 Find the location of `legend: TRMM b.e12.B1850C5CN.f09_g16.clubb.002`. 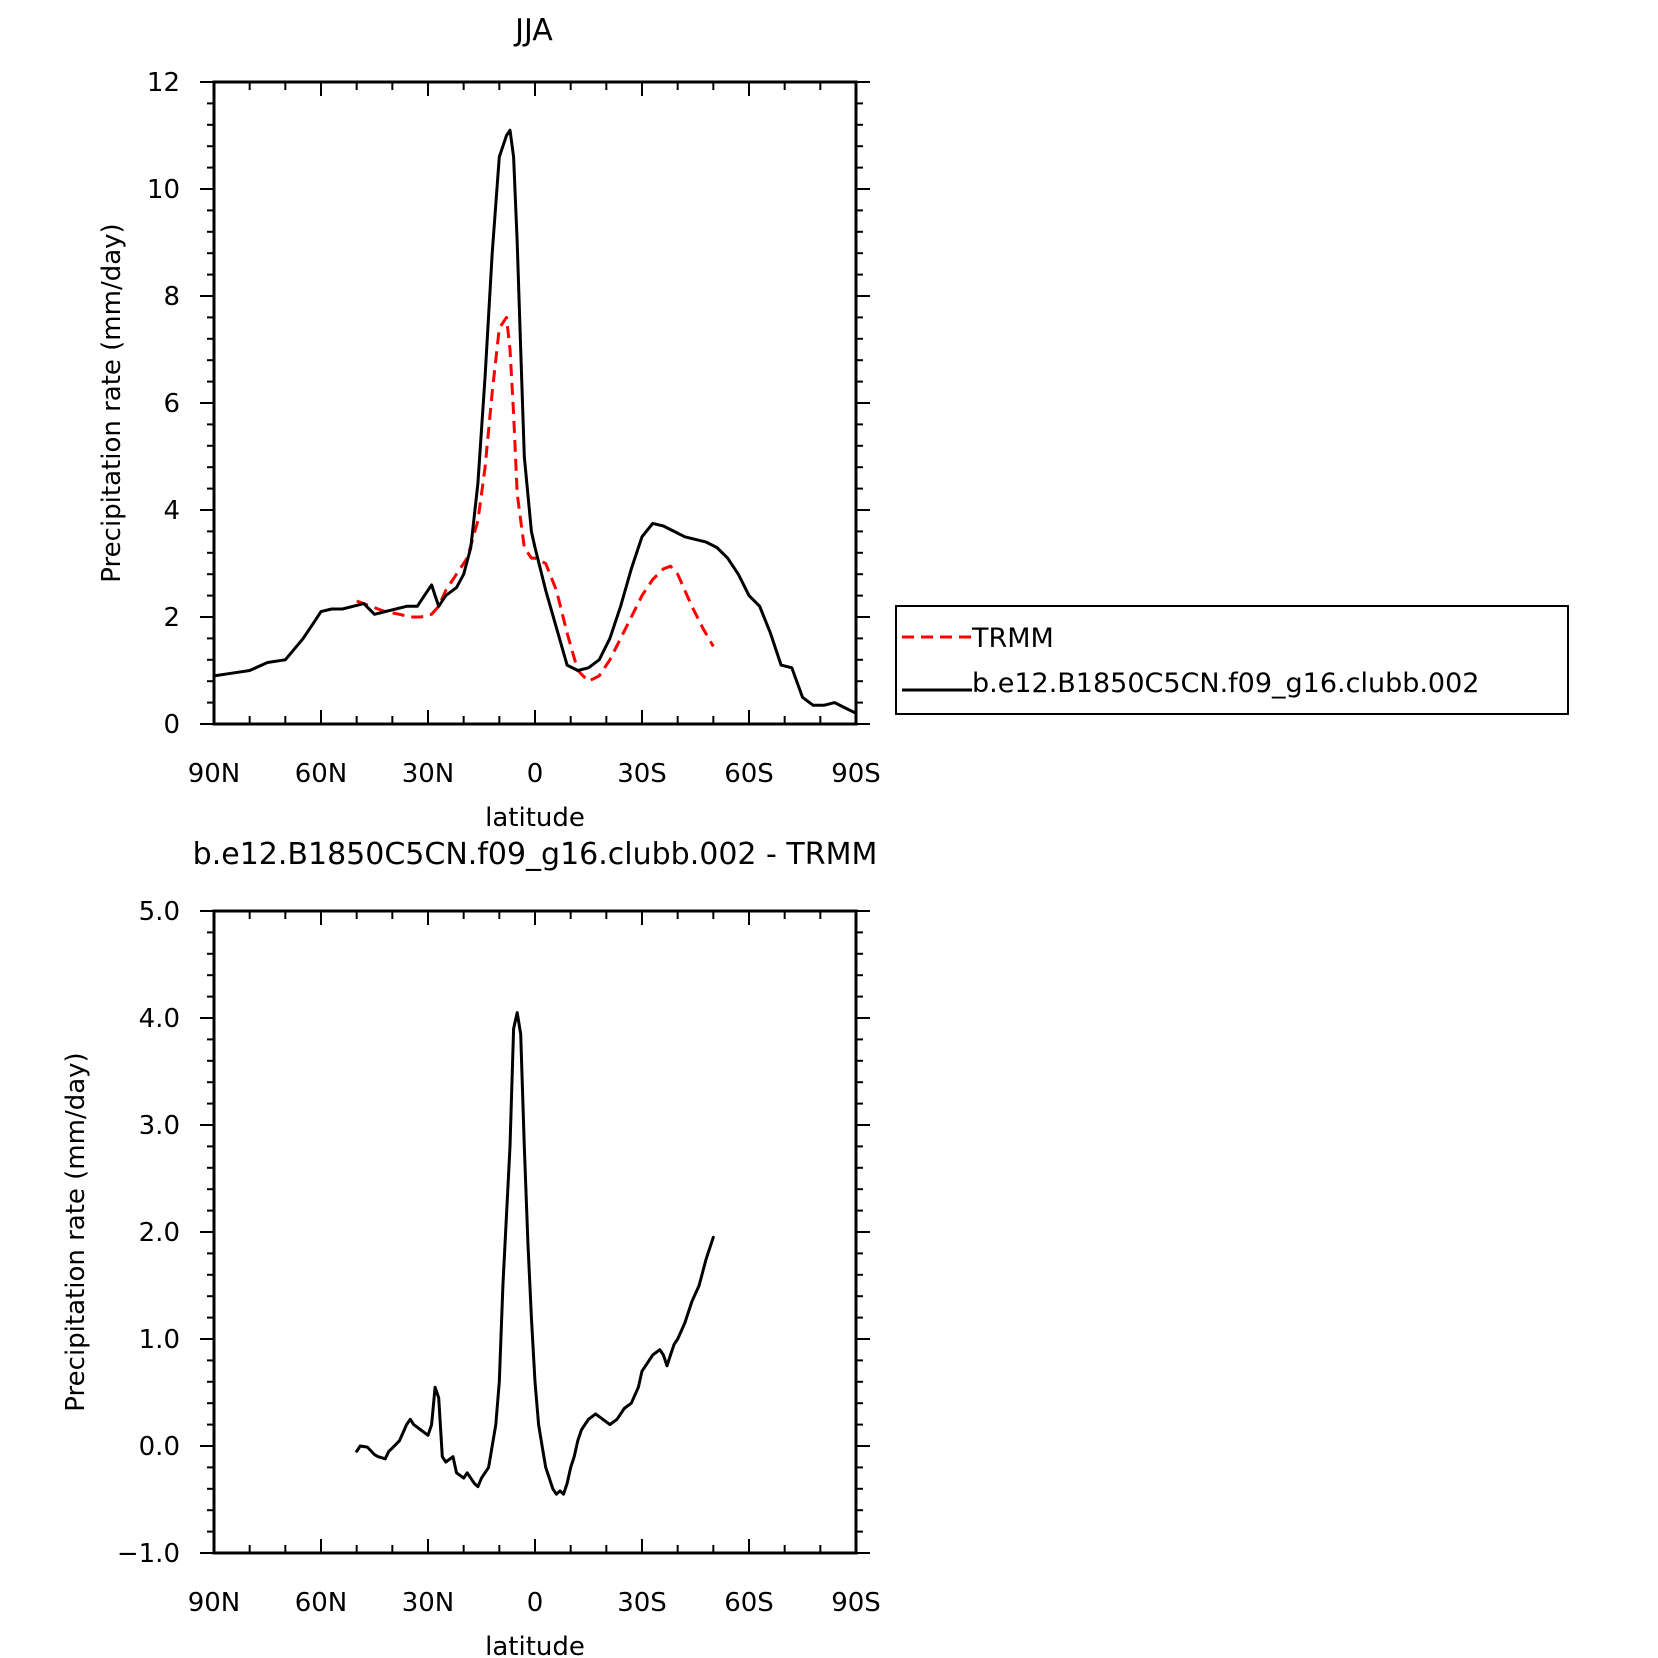

legend: TRMM b.e12.B1850C5CN.f09_g16.clubb.002 is located at coordinates (1232, 660).